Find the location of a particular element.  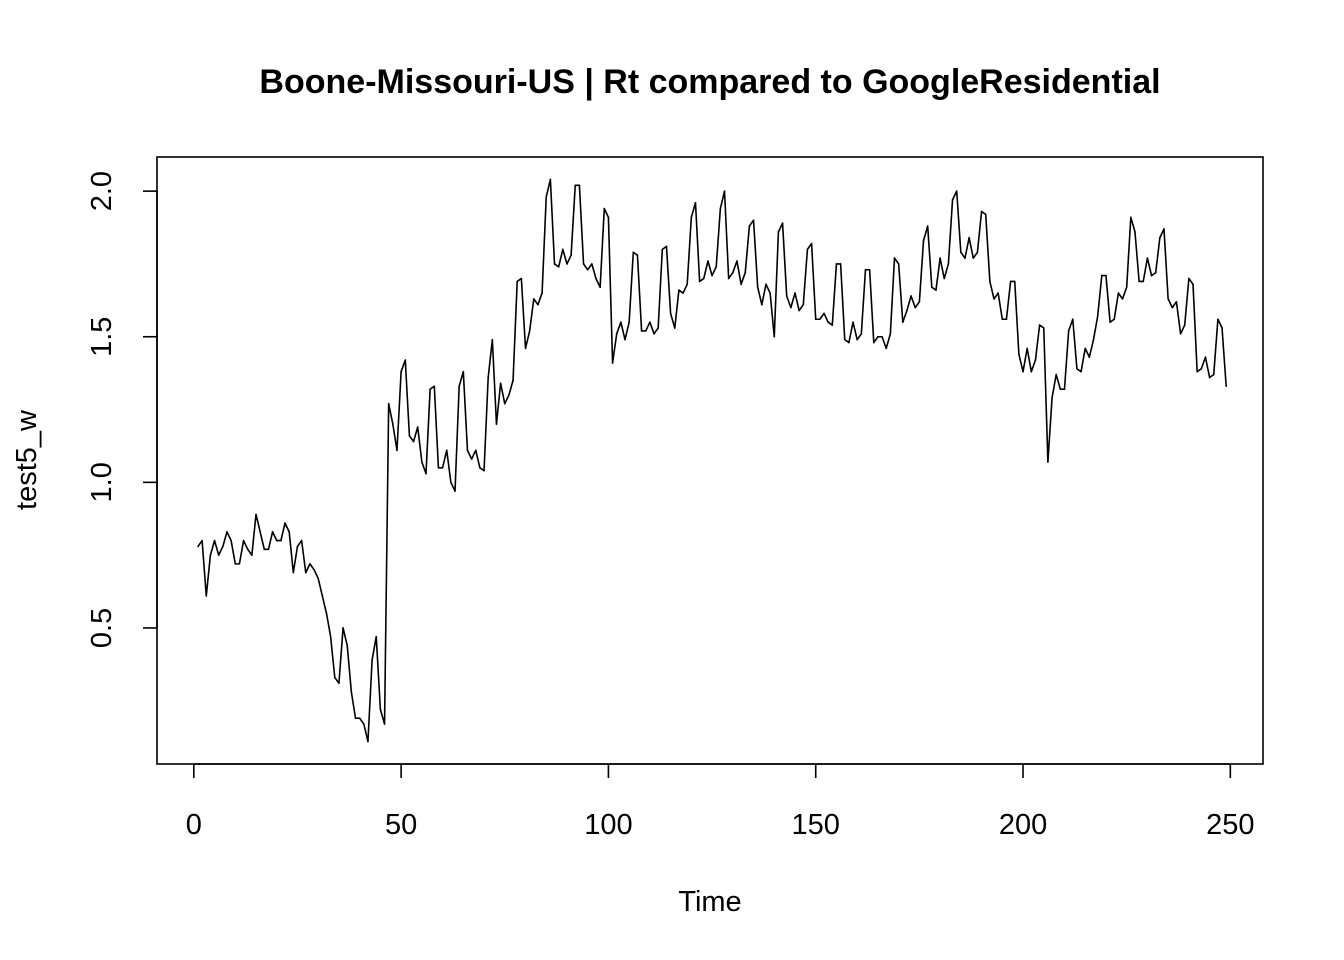

y-tick-label: 1.5 is located at coordinates (102, 337).